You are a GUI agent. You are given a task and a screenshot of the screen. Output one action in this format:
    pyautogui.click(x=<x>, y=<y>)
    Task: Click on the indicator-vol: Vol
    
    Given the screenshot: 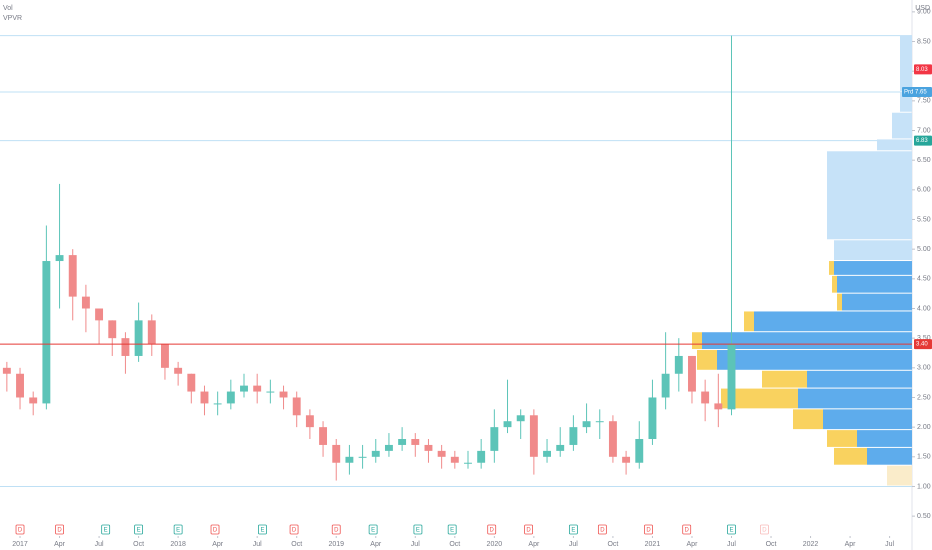 What is the action you would take?
    pyautogui.click(x=8, y=8)
    